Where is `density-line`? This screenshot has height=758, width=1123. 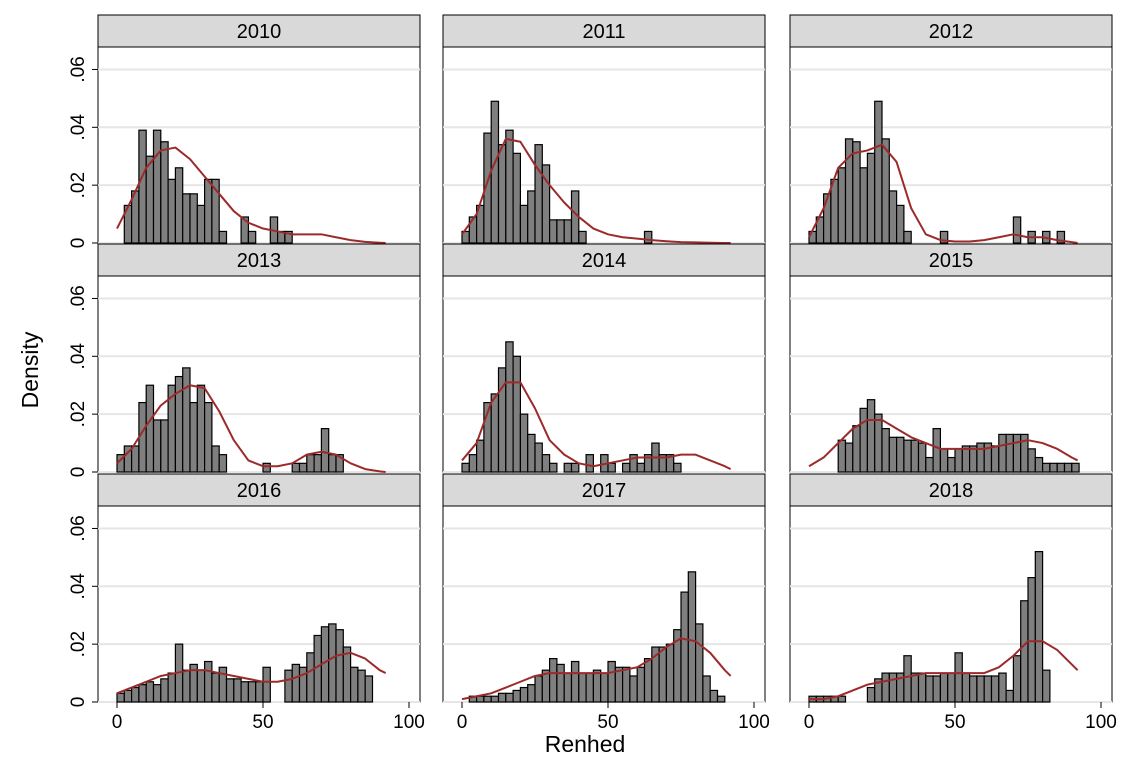
density-line is located at coordinates (944, 670).